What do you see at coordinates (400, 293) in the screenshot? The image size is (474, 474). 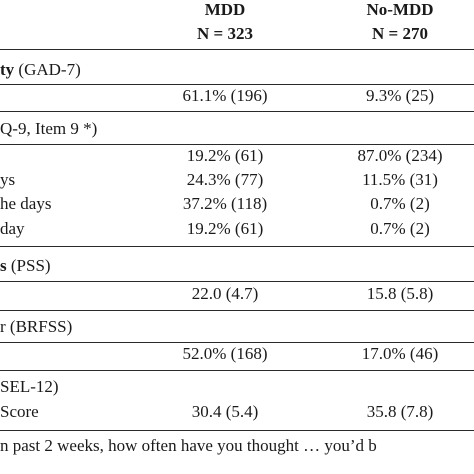 I see `cell-nomdd: 15.8 (5.8)` at bounding box center [400, 293].